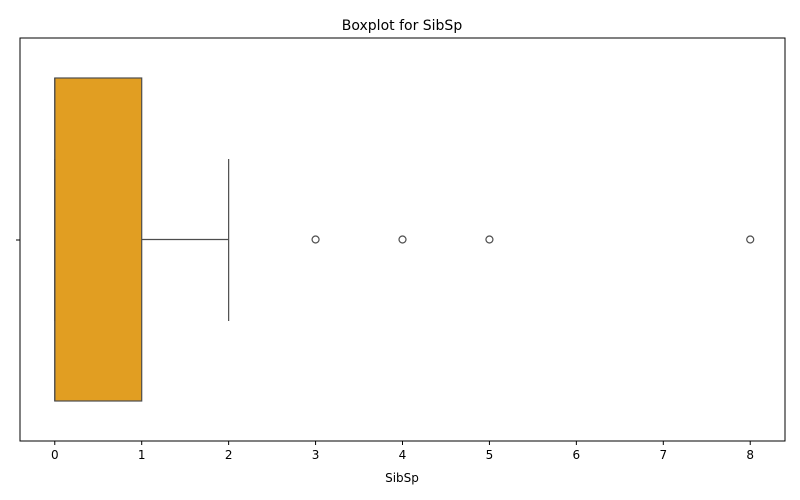 This screenshot has height=500, width=800. What do you see at coordinates (663, 455) in the screenshot?
I see `x-tick-label: 7` at bounding box center [663, 455].